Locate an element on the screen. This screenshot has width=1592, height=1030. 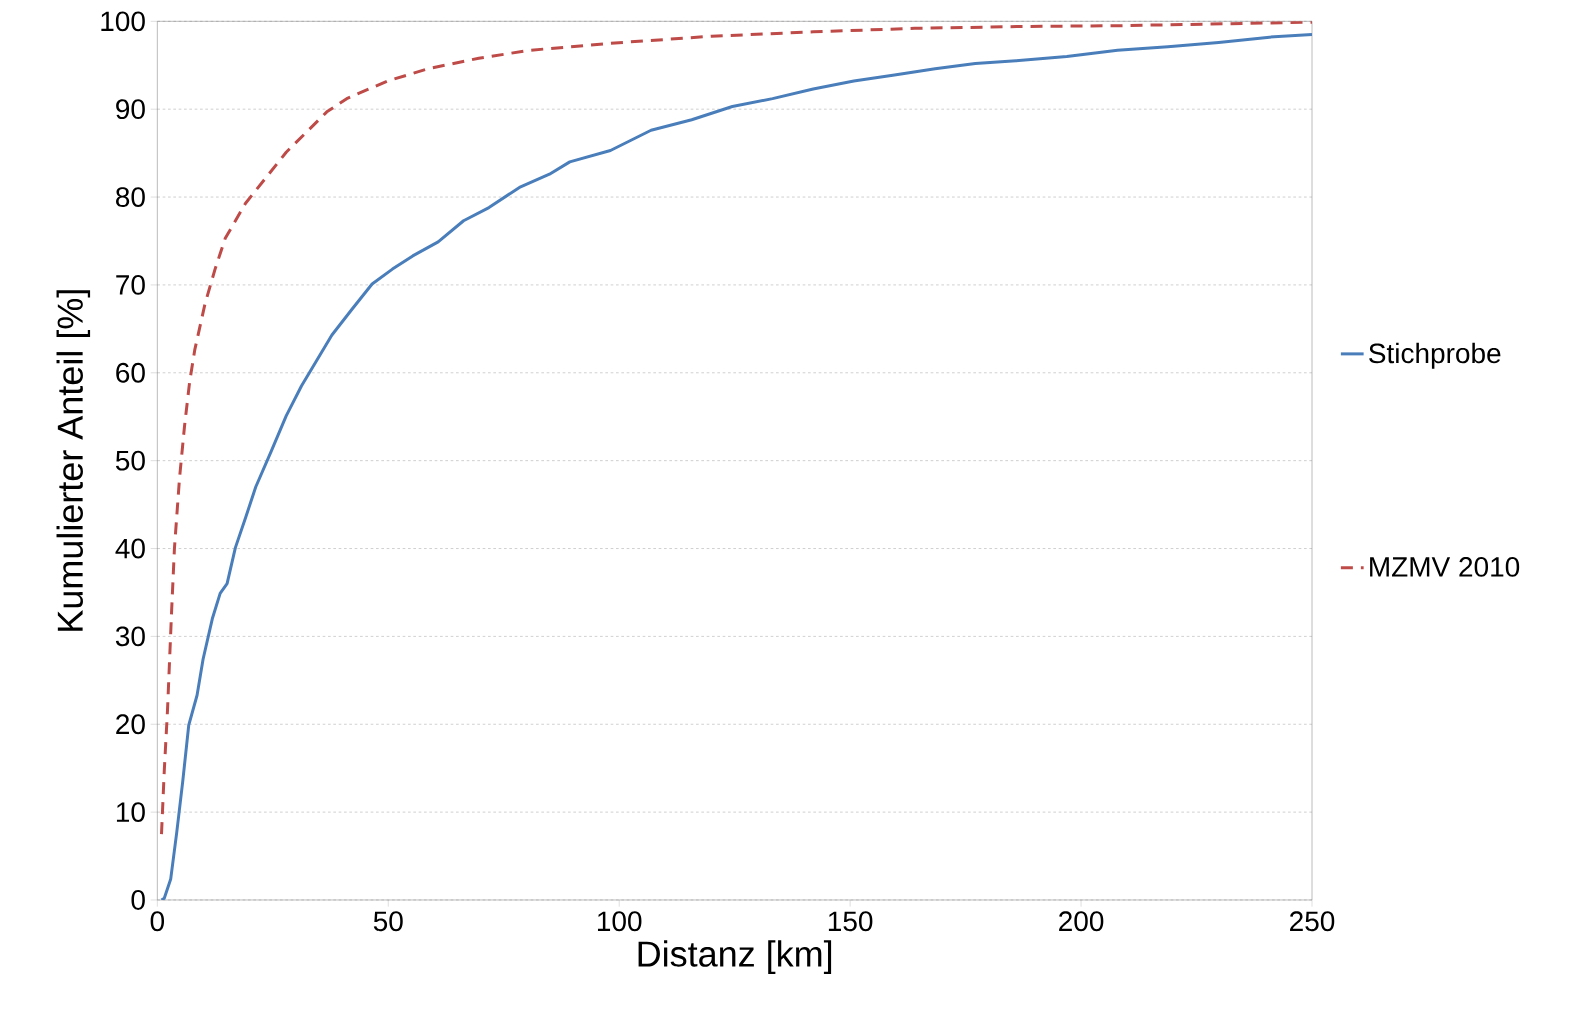
x-tick-label: 0 is located at coordinates (157, 921).